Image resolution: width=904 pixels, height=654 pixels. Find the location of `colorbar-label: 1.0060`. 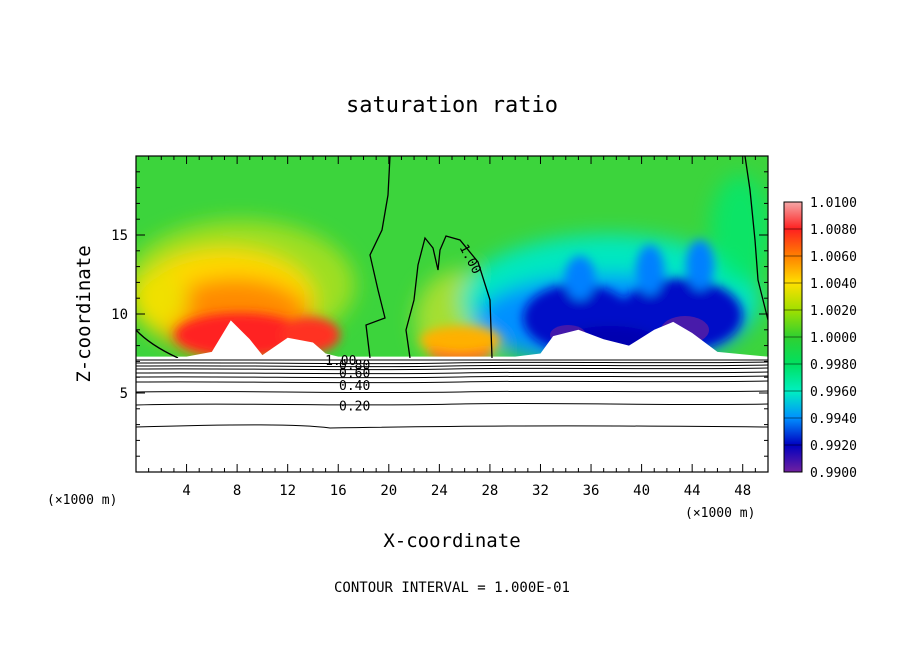

colorbar-label: 1.0060 is located at coordinates (833, 257).